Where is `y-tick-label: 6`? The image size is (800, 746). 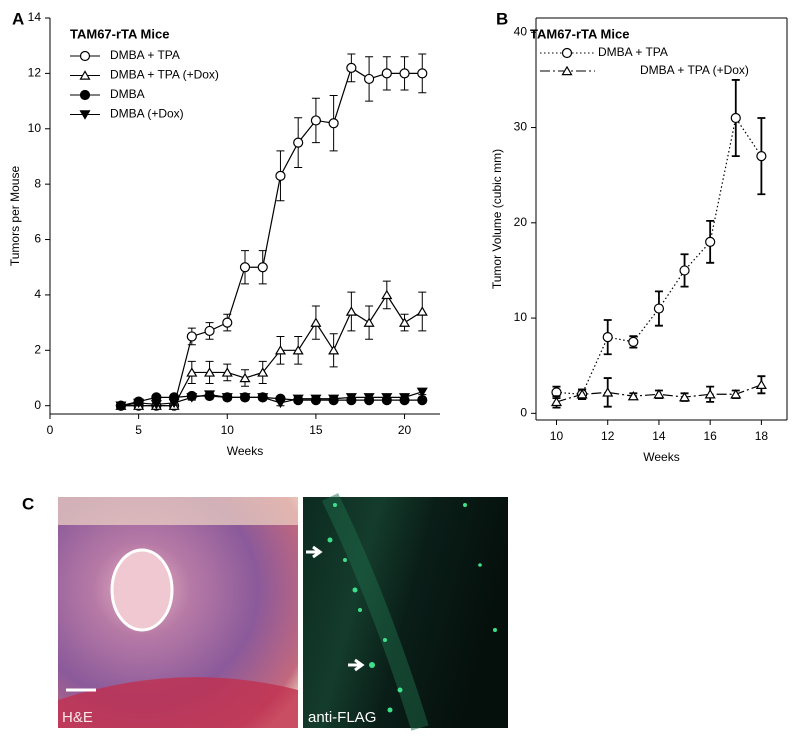 y-tick-label: 6 is located at coordinates (37, 239).